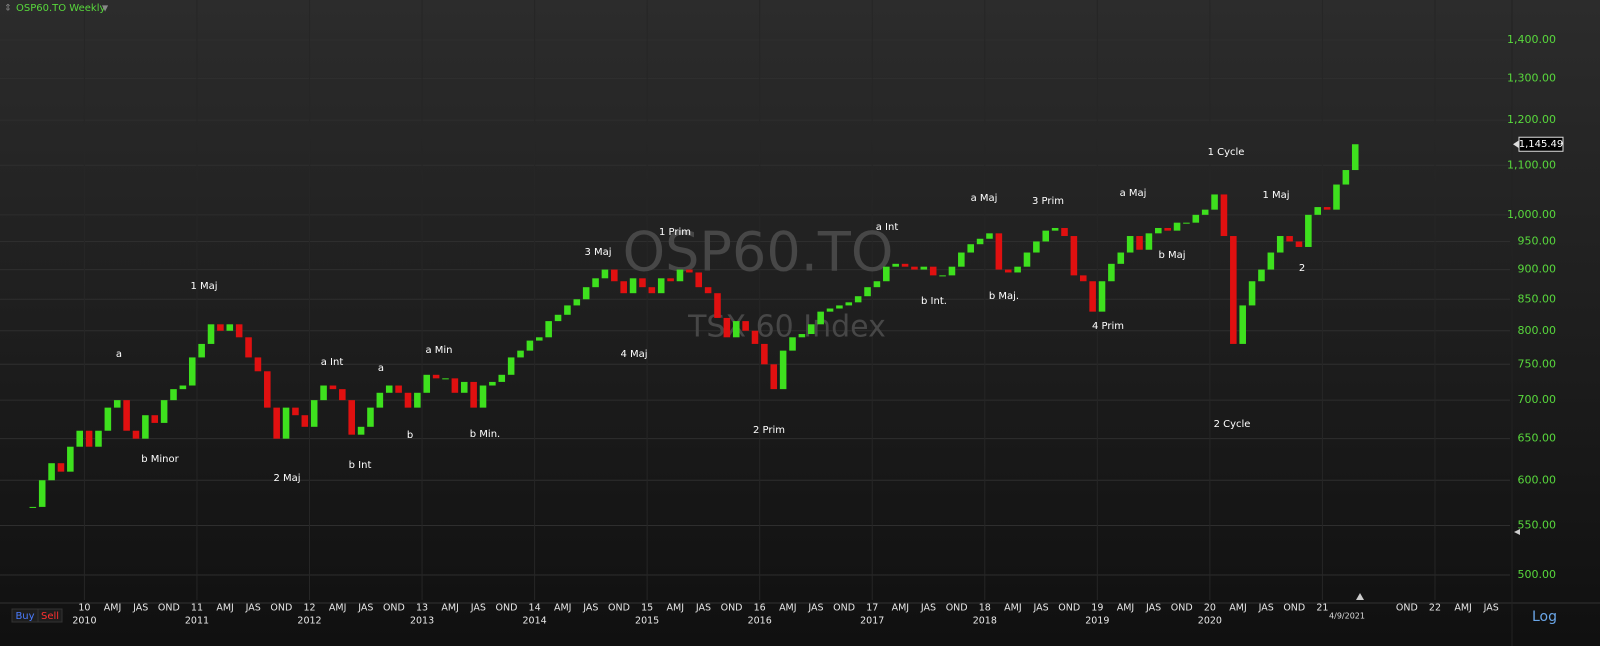  Describe the element at coordinates (1537, 479) in the screenshot. I see `y-tick-label: 600.00` at that location.